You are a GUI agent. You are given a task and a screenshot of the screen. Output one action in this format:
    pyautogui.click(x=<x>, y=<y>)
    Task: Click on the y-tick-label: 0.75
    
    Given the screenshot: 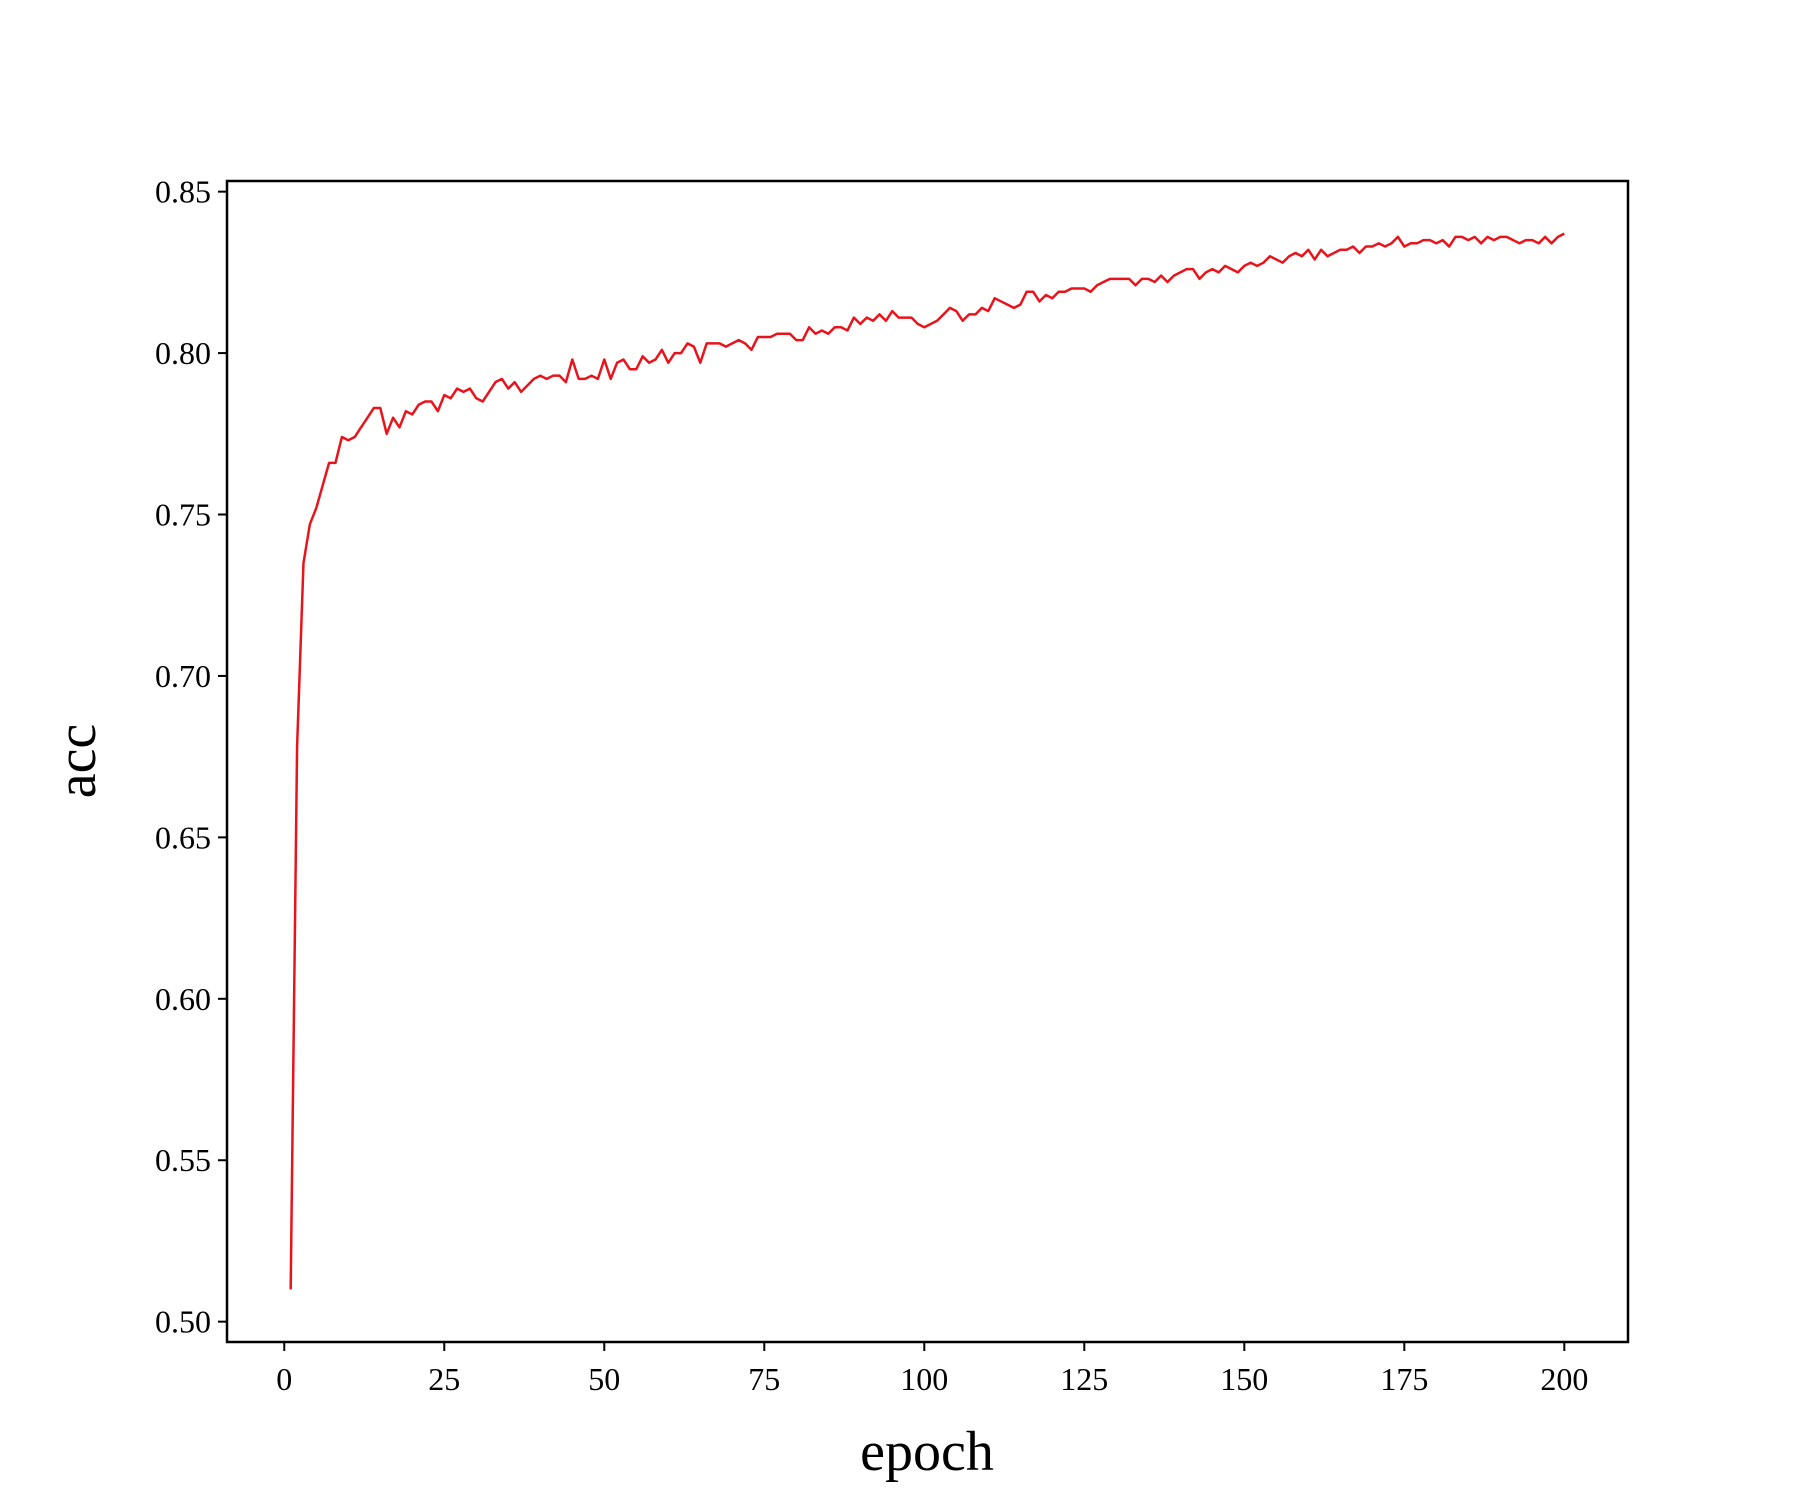 What is the action you would take?
    pyautogui.click(x=183, y=515)
    